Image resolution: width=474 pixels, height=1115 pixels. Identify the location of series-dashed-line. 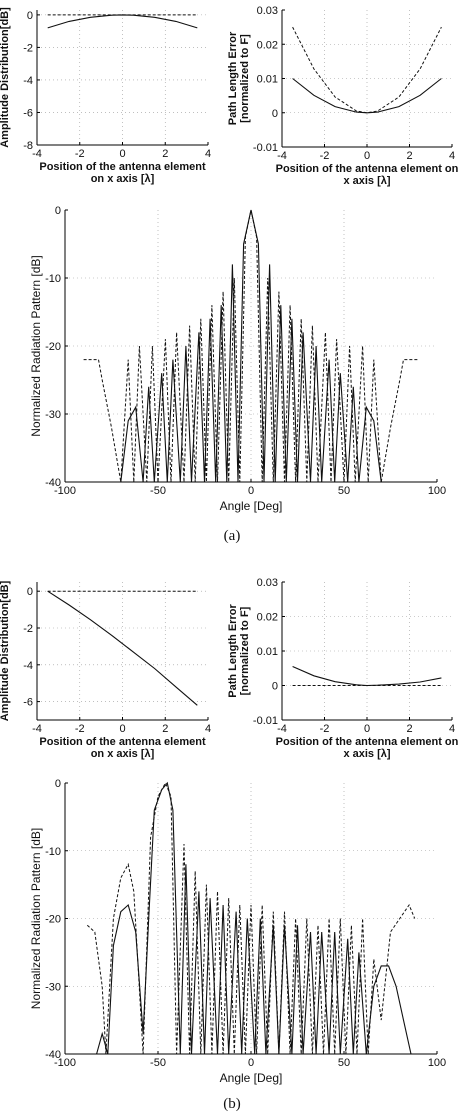
(367, 70).